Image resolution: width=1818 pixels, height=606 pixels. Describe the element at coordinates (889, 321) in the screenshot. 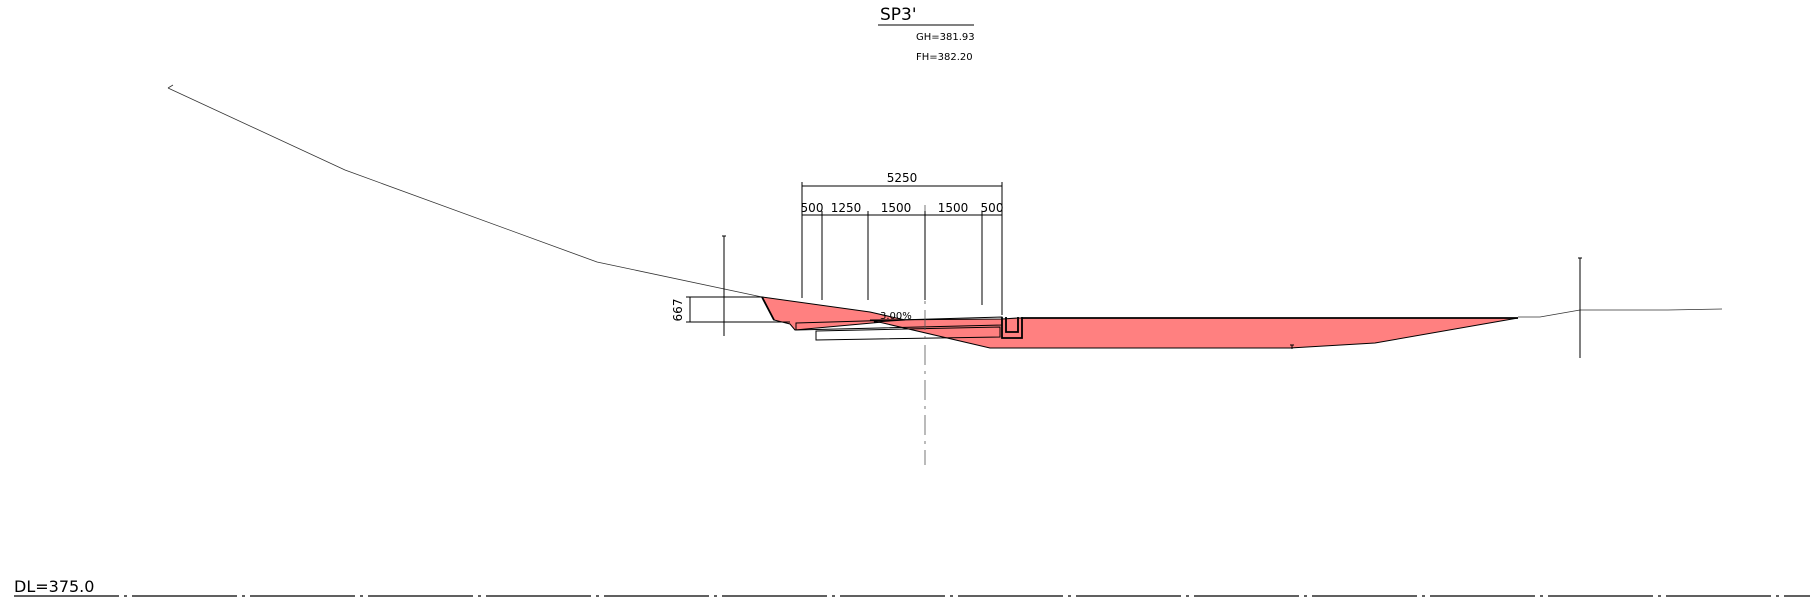

I see `slope-leader` at that location.